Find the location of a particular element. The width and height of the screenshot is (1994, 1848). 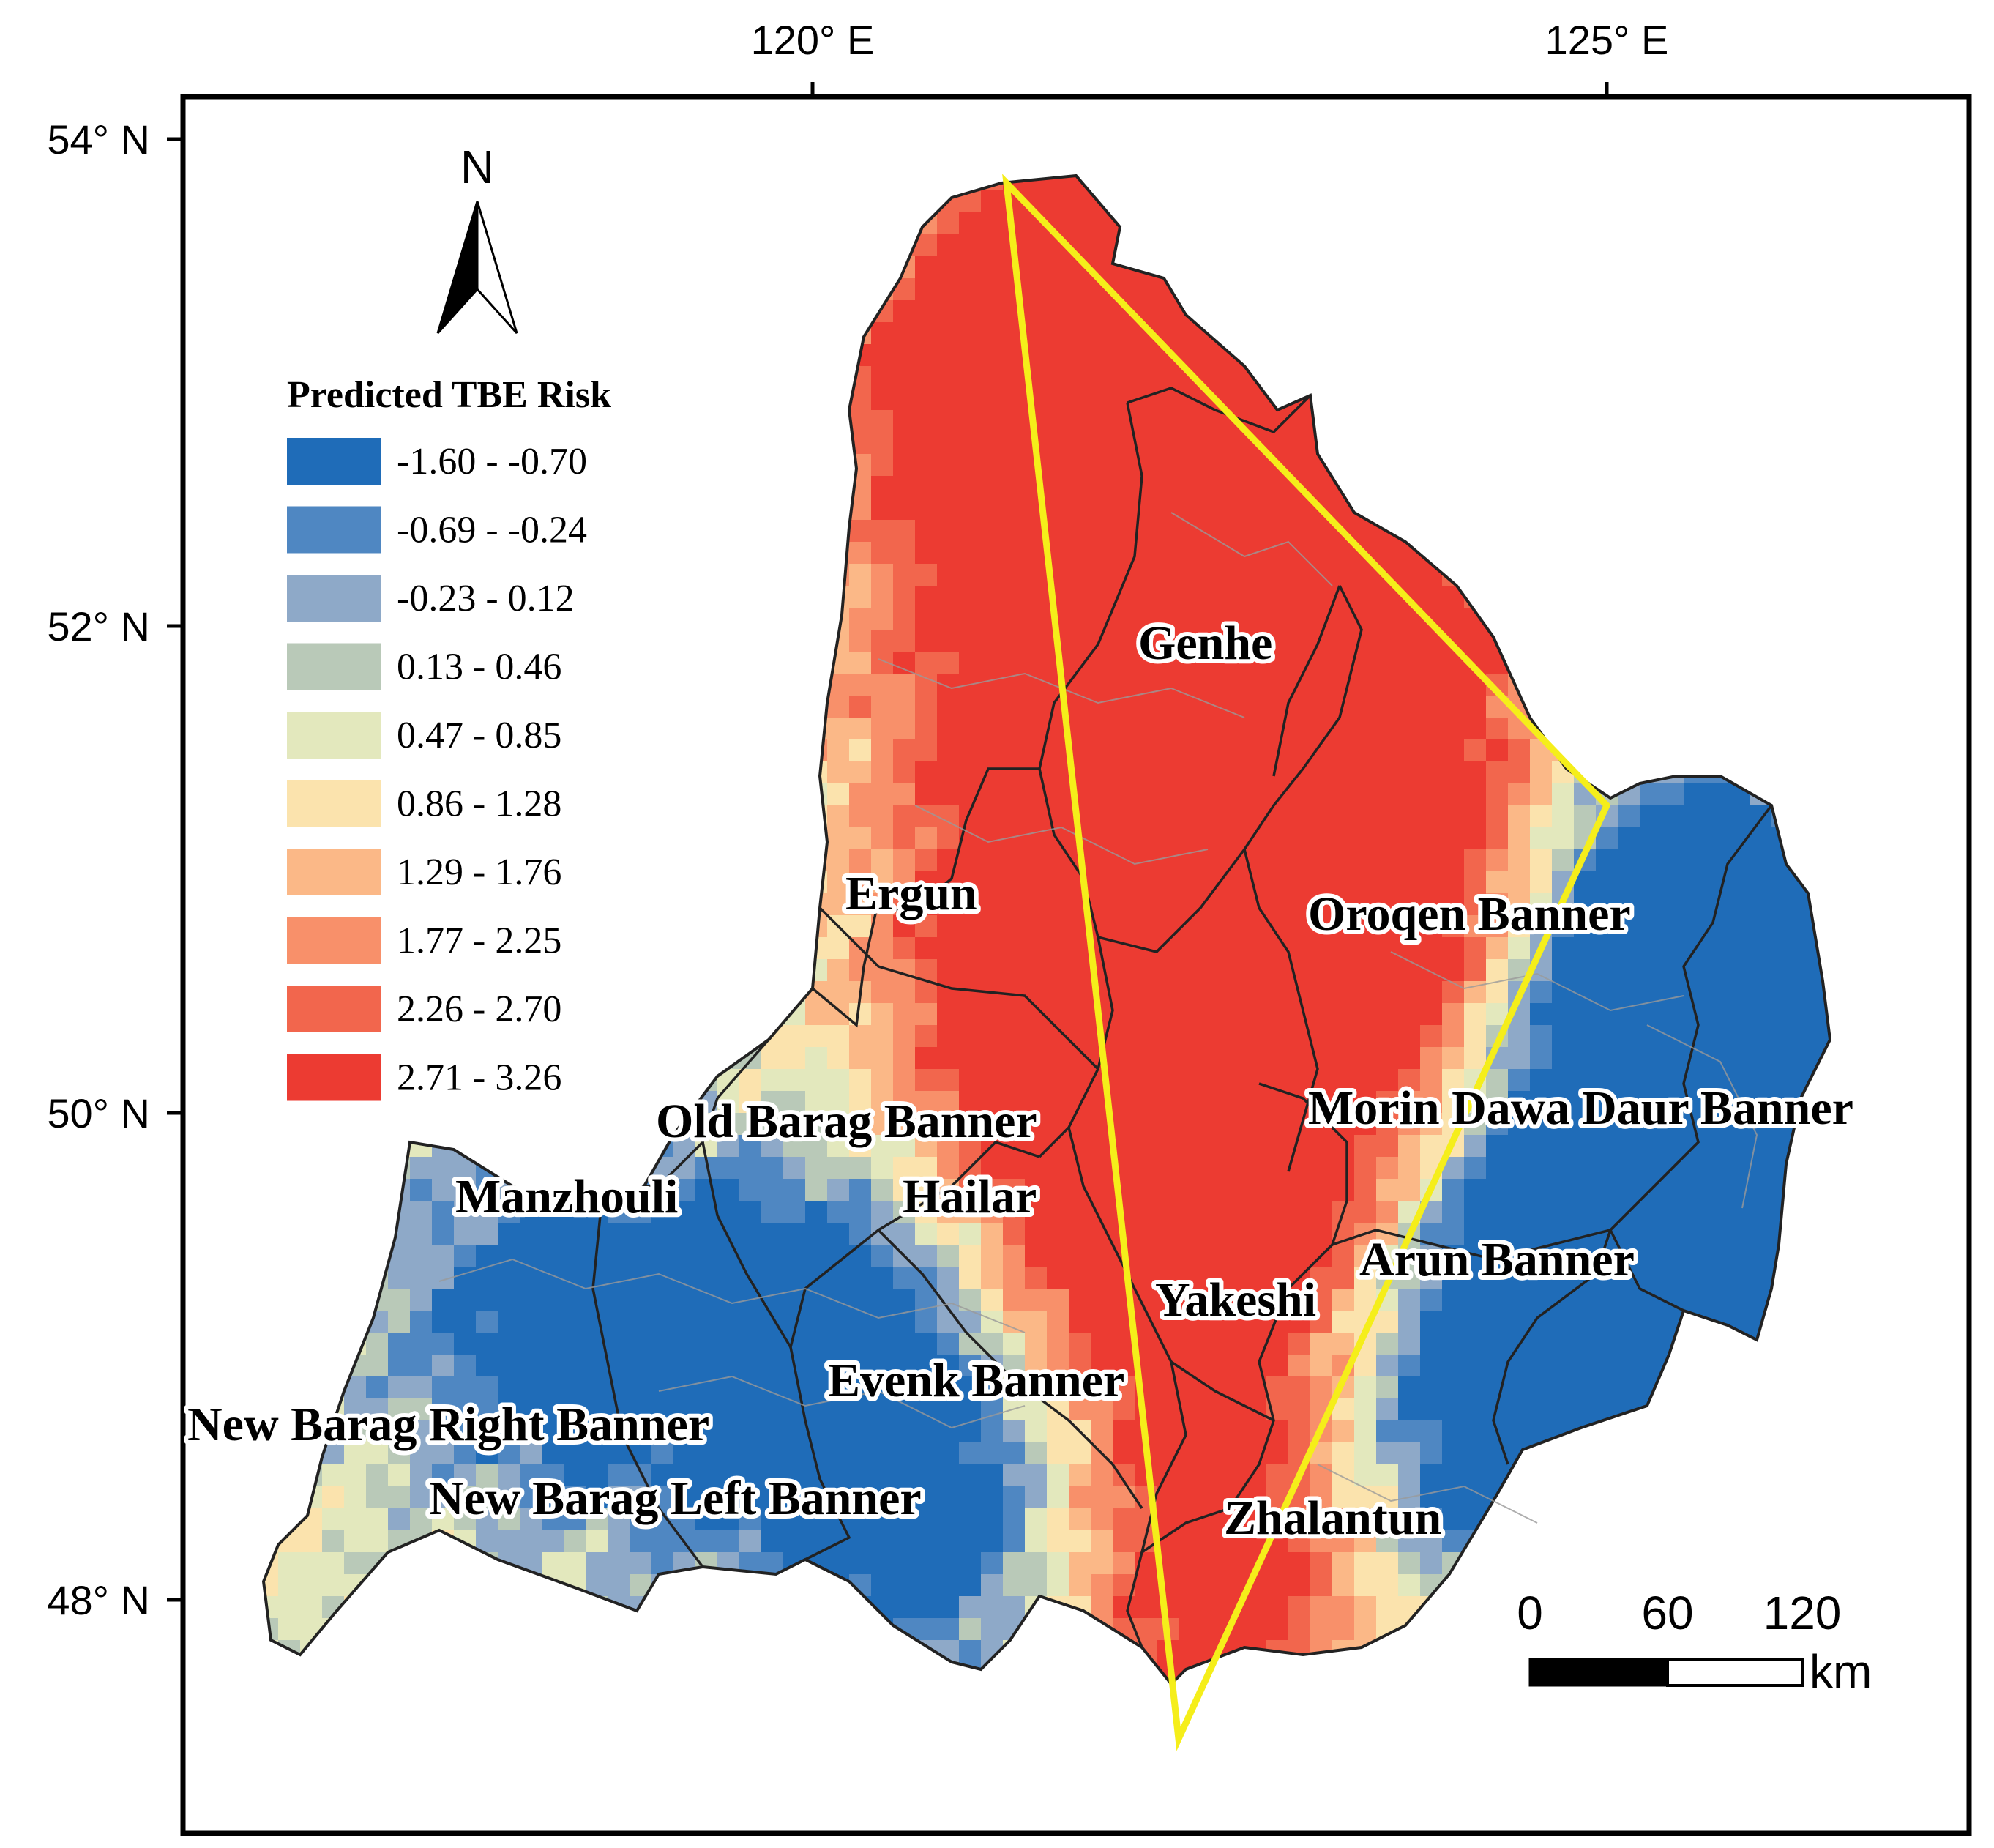

tick-52n: 52° N is located at coordinates (99, 626).